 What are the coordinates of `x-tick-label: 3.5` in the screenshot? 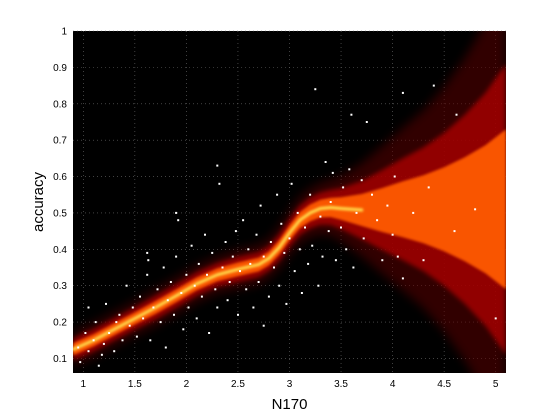 It's located at (341, 384).